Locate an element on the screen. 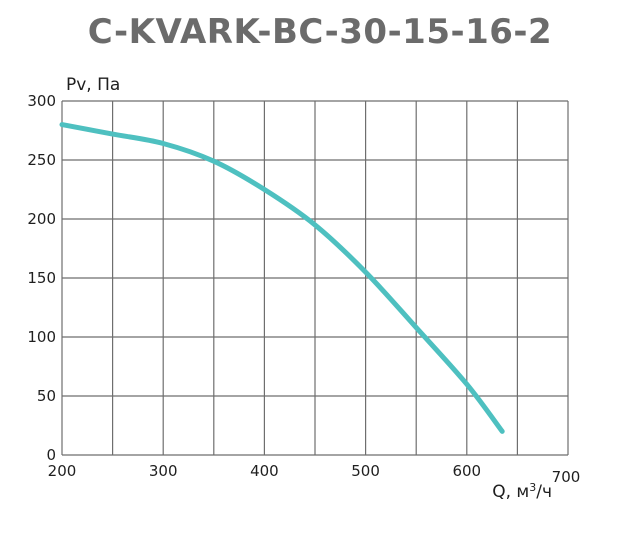 The image size is (640, 548). x-axis-label: Q, м3/ч is located at coordinates (522, 492).